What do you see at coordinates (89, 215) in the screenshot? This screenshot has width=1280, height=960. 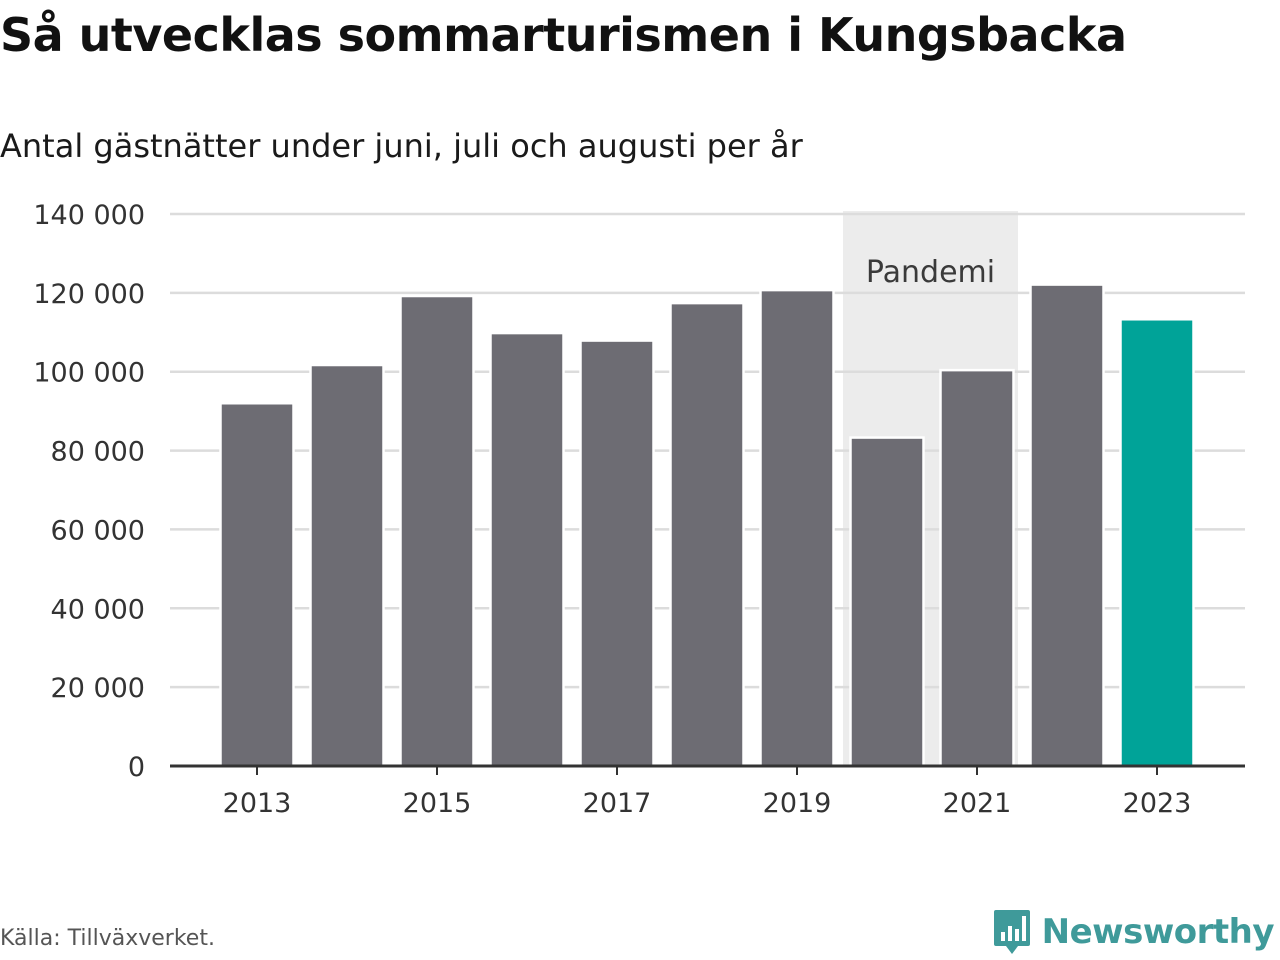 I see `y-tick-label: 140 000` at bounding box center [89, 215].